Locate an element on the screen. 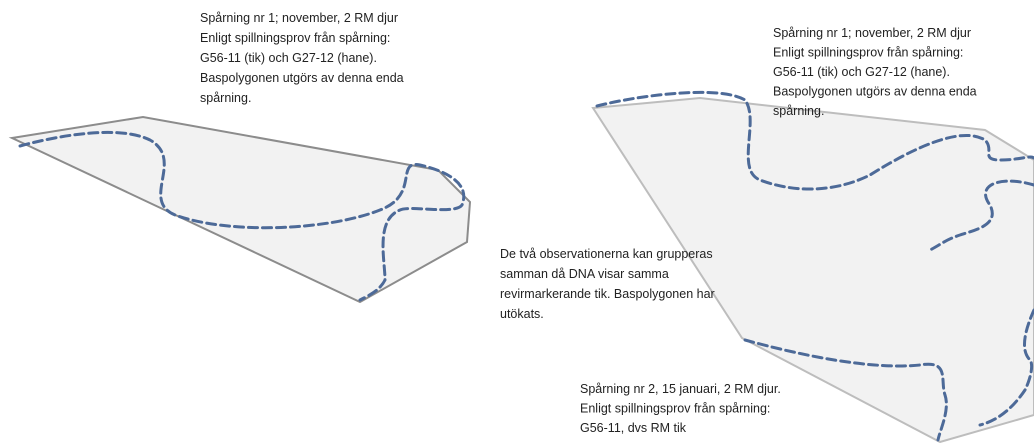 This screenshot has height=443, width=1034. note-line: De två observationerna kan grupperas is located at coordinates (606, 254).